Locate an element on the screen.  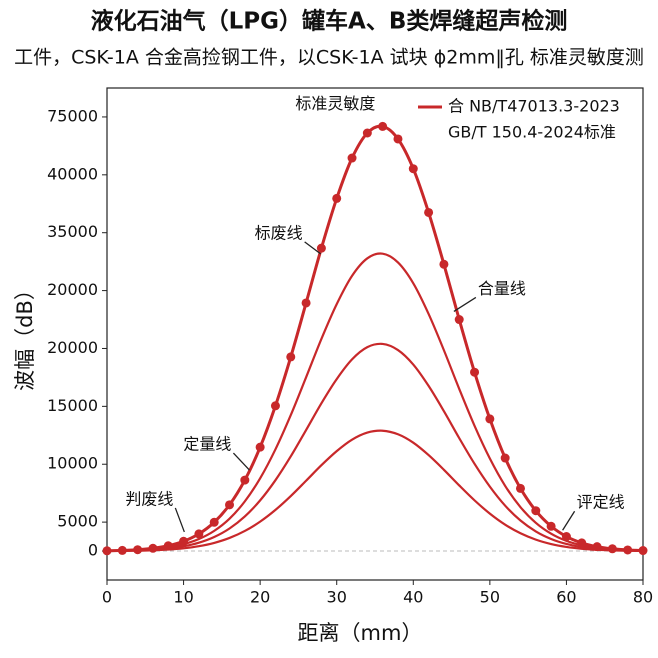
annotation: 合量线 is located at coordinates (502, 288).